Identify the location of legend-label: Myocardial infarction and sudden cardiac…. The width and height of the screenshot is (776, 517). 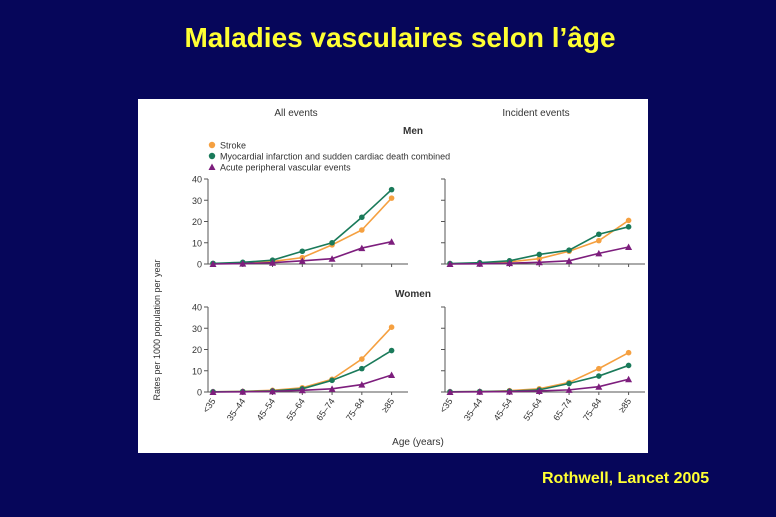
(335, 157).